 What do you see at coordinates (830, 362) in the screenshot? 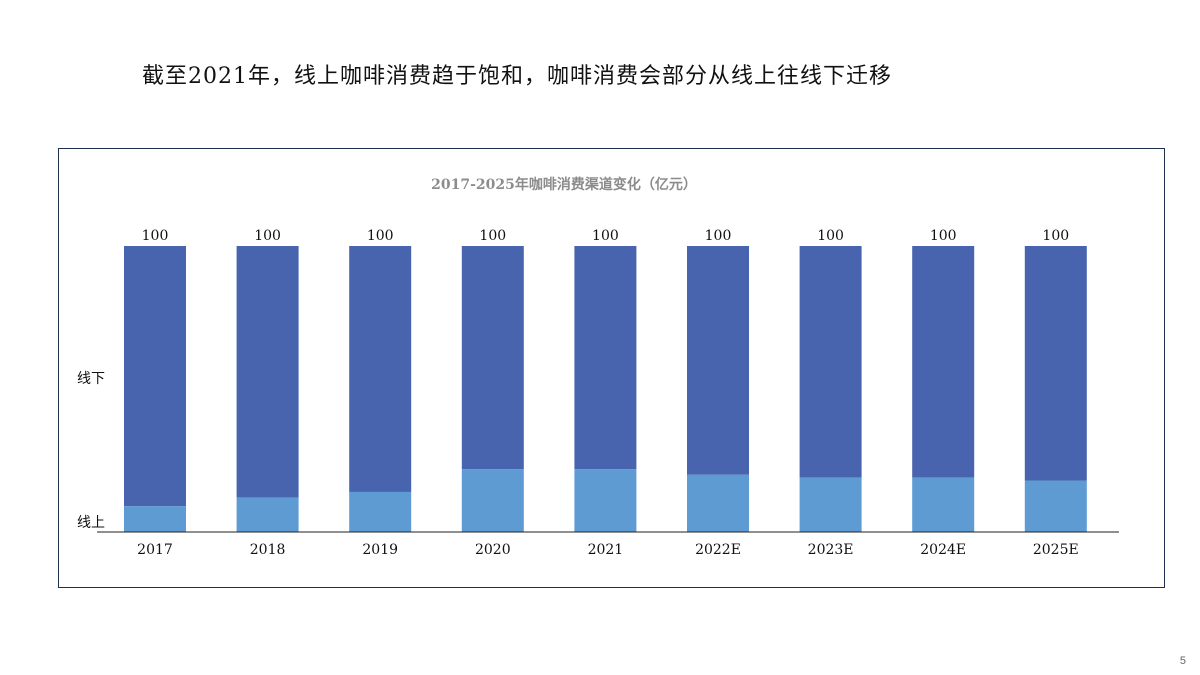
I see `bar-offline-2023E` at bounding box center [830, 362].